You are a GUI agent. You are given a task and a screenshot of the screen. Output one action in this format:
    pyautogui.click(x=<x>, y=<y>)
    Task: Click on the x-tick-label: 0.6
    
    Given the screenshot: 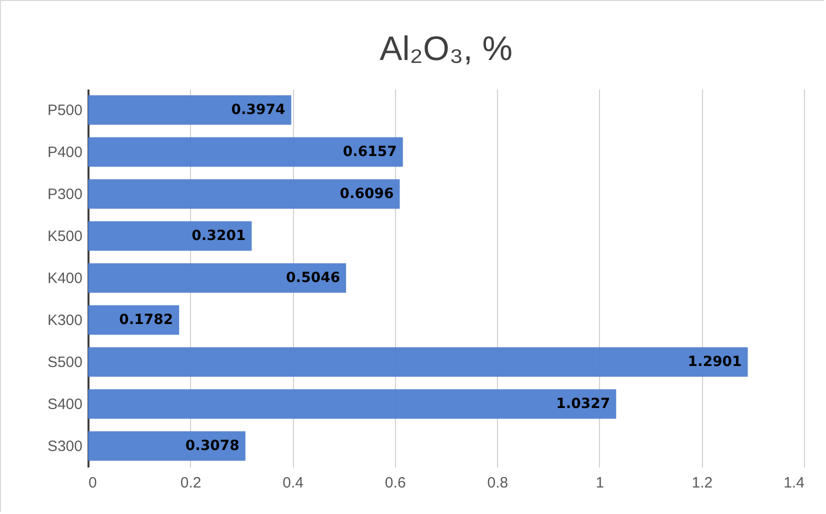 What is the action you would take?
    pyautogui.click(x=395, y=483)
    